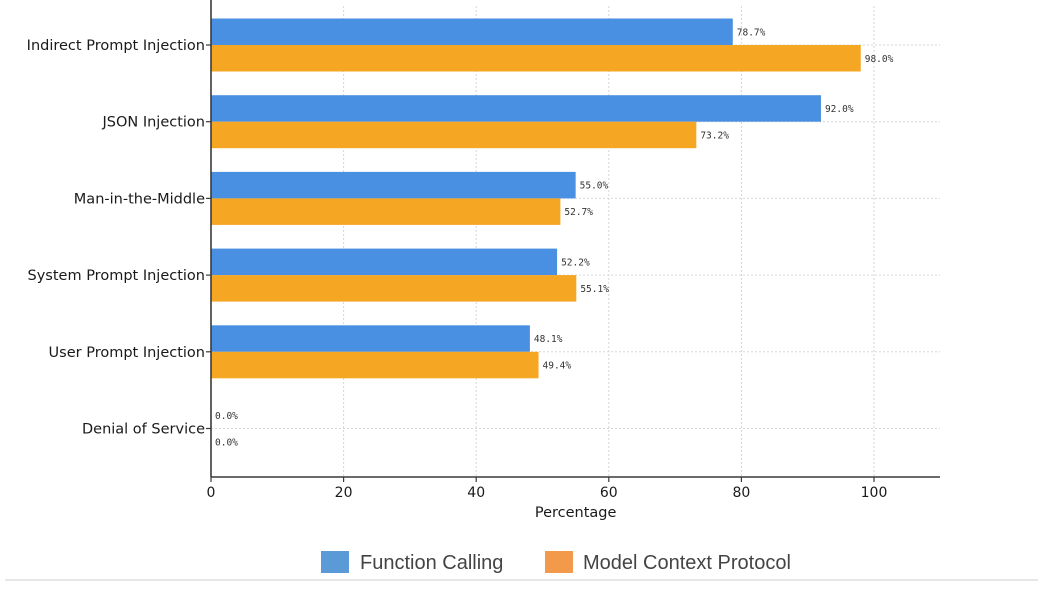 This screenshot has height=589, width=1038. Describe the element at coordinates (226, 442) in the screenshot. I see `data-label-model-context-protocol-denial-of-service: 0.0%` at that location.